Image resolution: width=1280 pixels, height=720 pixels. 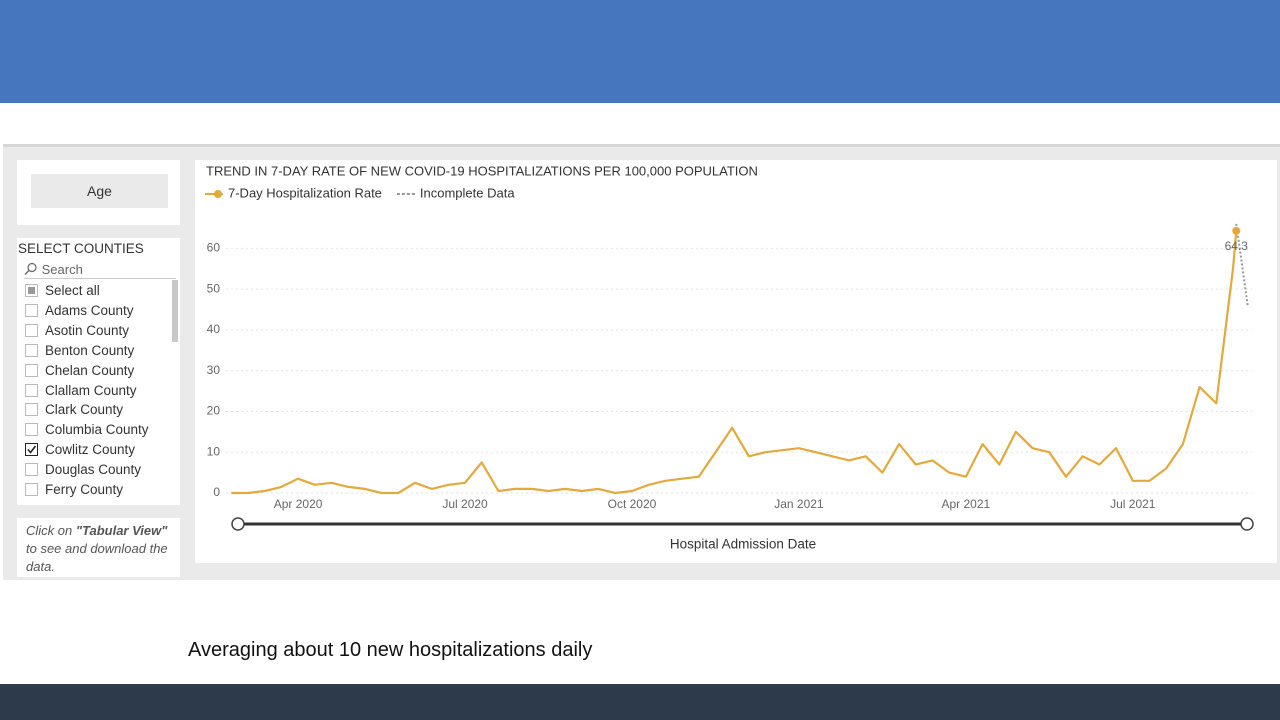 I want to click on age-button: Age, so click(x=99, y=191).